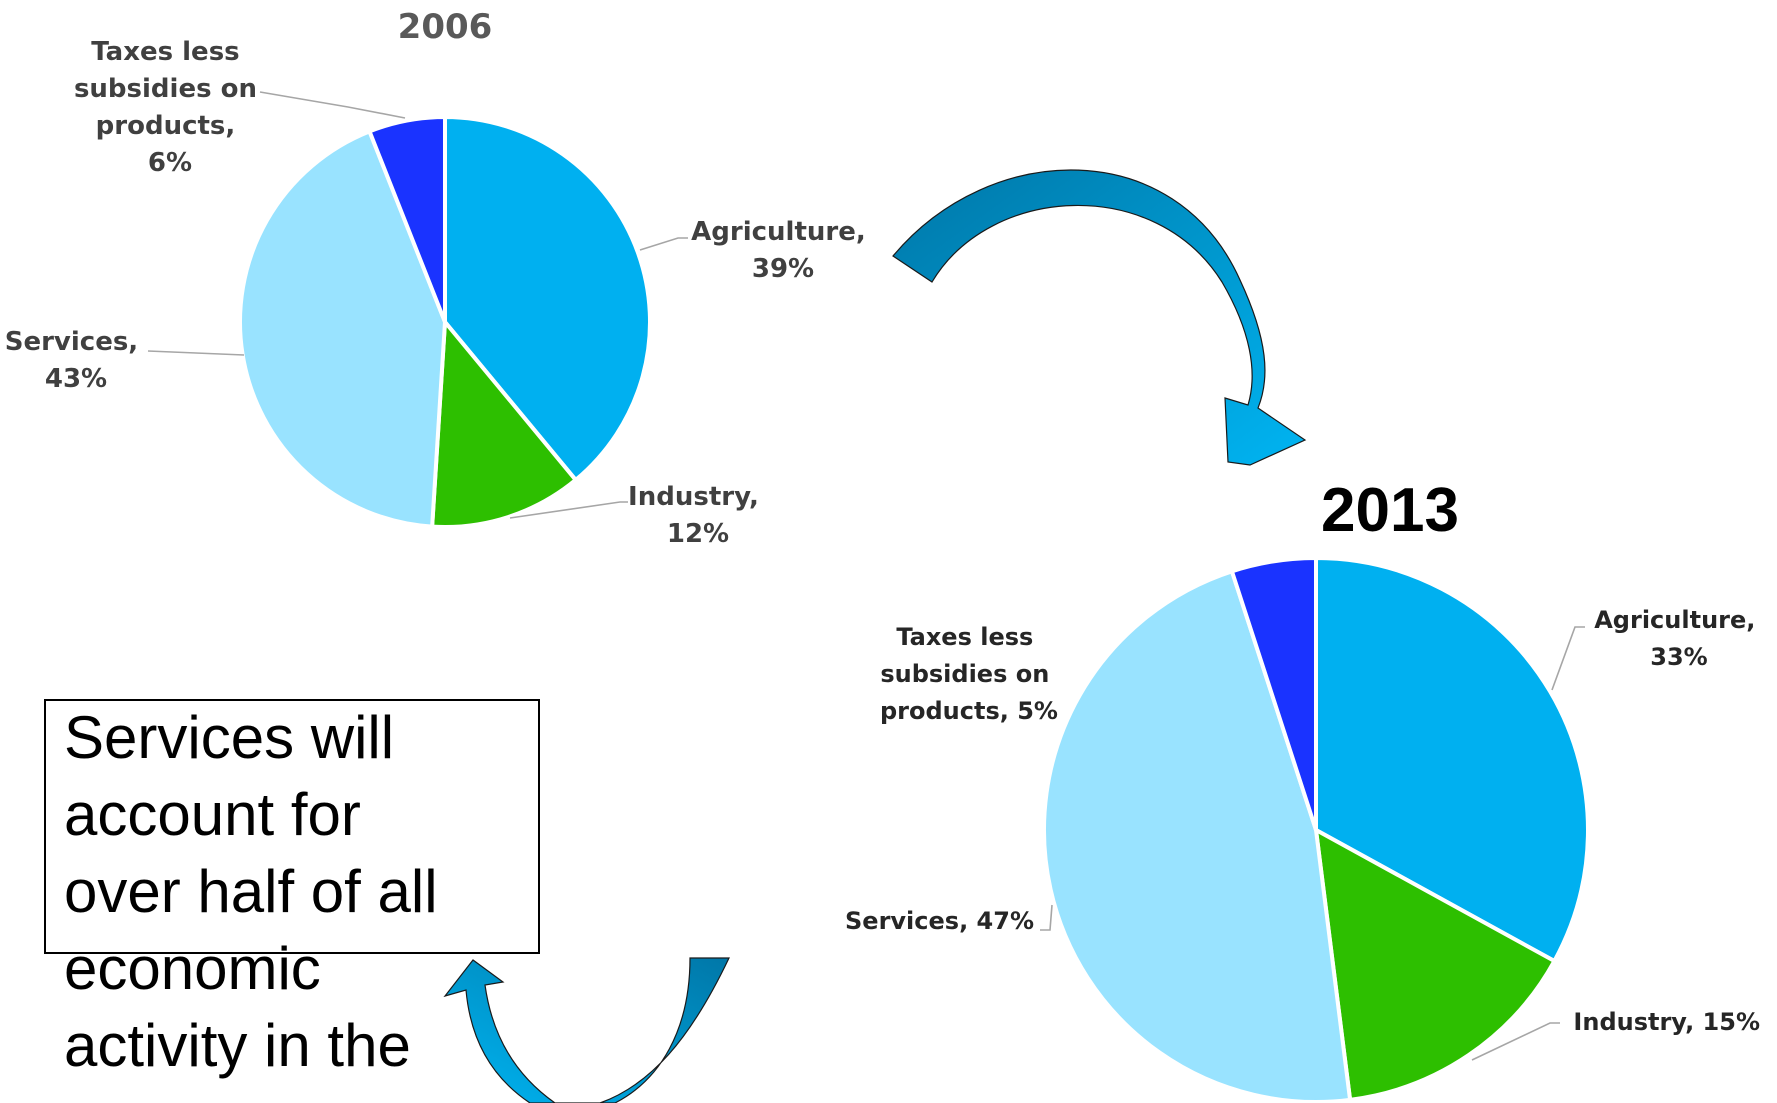 This screenshot has width=1777, height=1103. What do you see at coordinates (196, 353) in the screenshot?
I see `leader-2006-services` at bounding box center [196, 353].